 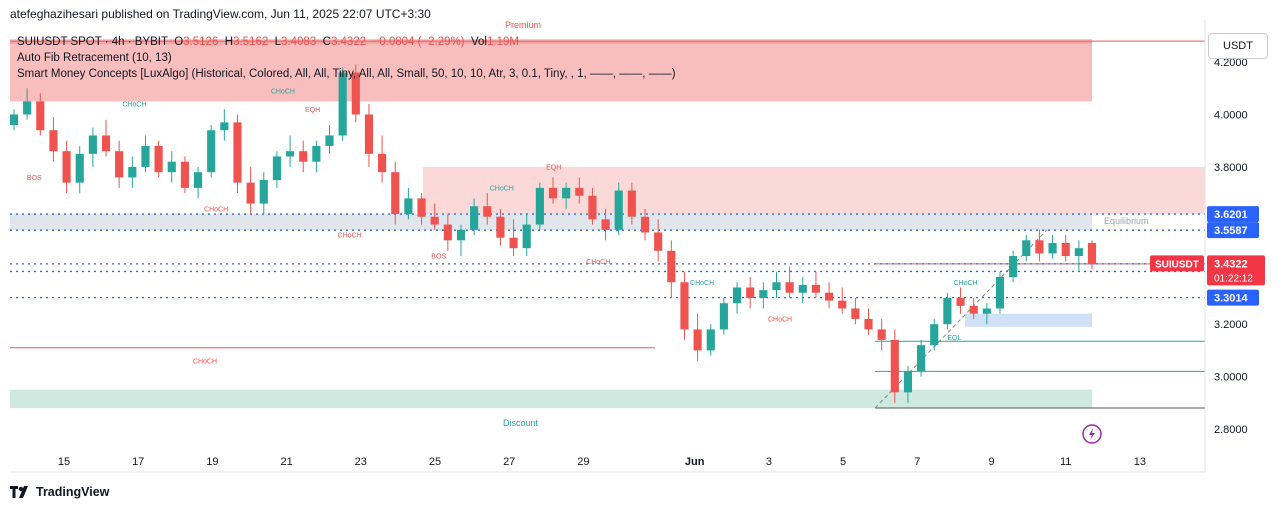 What do you see at coordinates (216, 209) in the screenshot?
I see `smc-label-choch-2: CHoCH` at bounding box center [216, 209].